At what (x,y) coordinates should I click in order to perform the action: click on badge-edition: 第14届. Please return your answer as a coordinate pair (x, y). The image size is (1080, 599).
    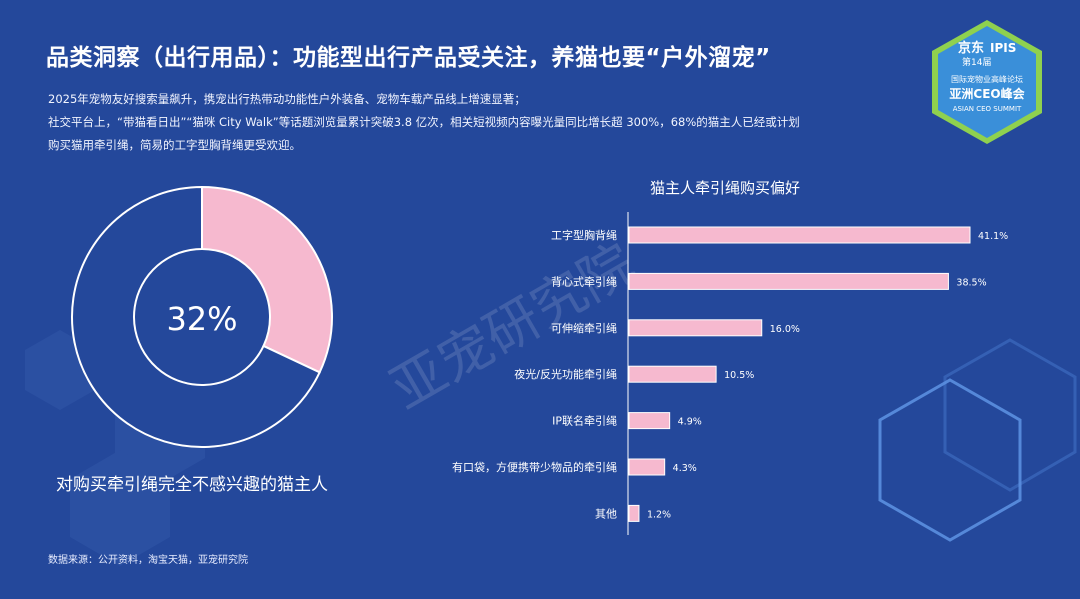
    Looking at the image, I should click on (976, 62).